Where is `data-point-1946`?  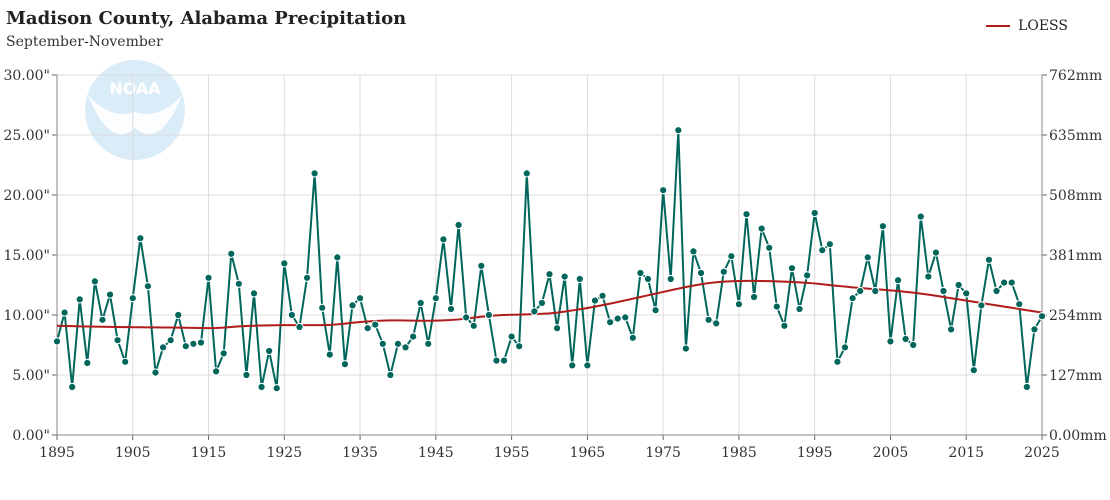 data-point-1946 is located at coordinates (443, 239).